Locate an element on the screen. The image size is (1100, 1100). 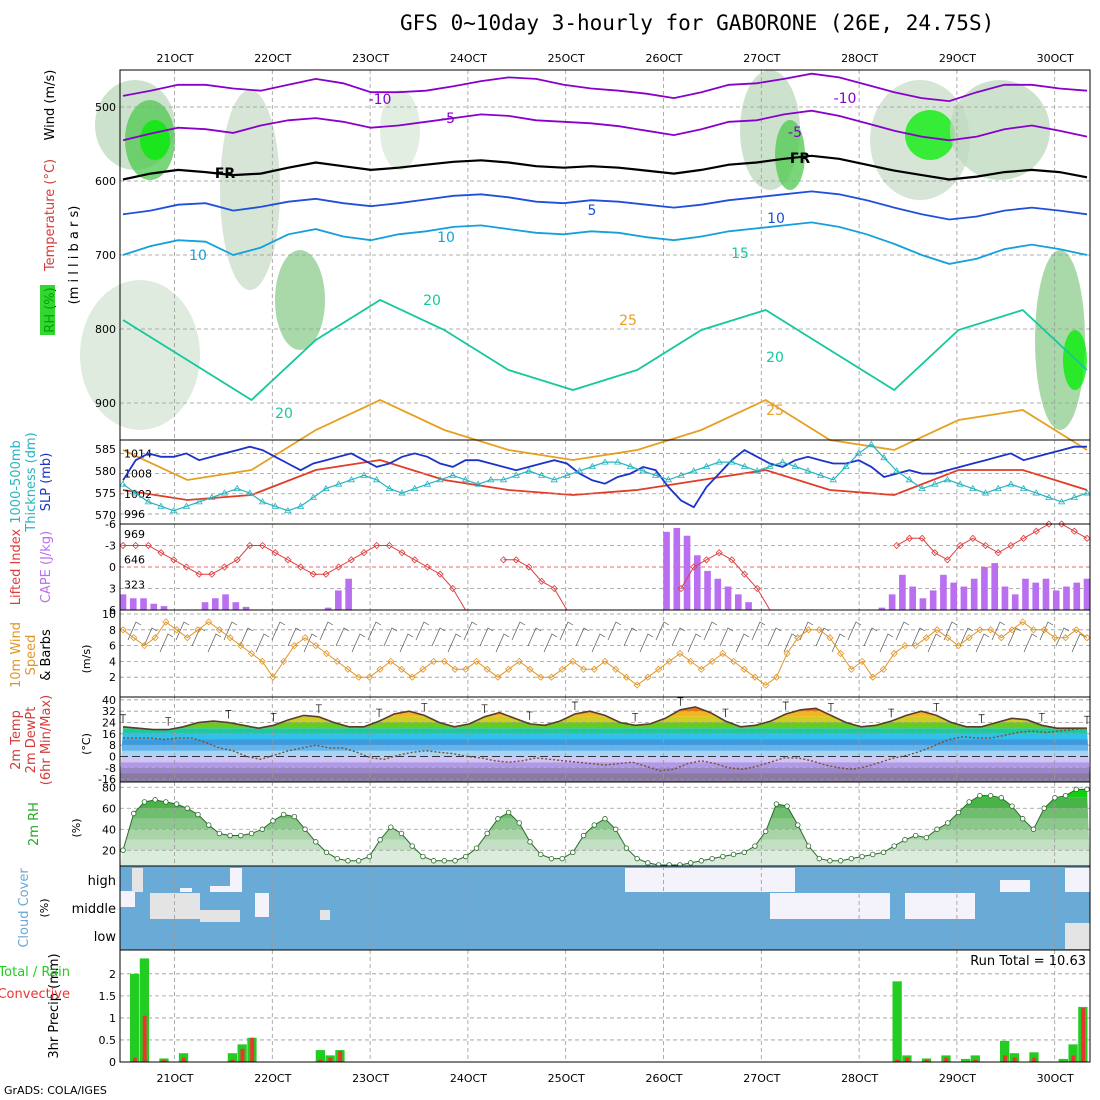
minmax-bar is located at coordinates (123, 718).